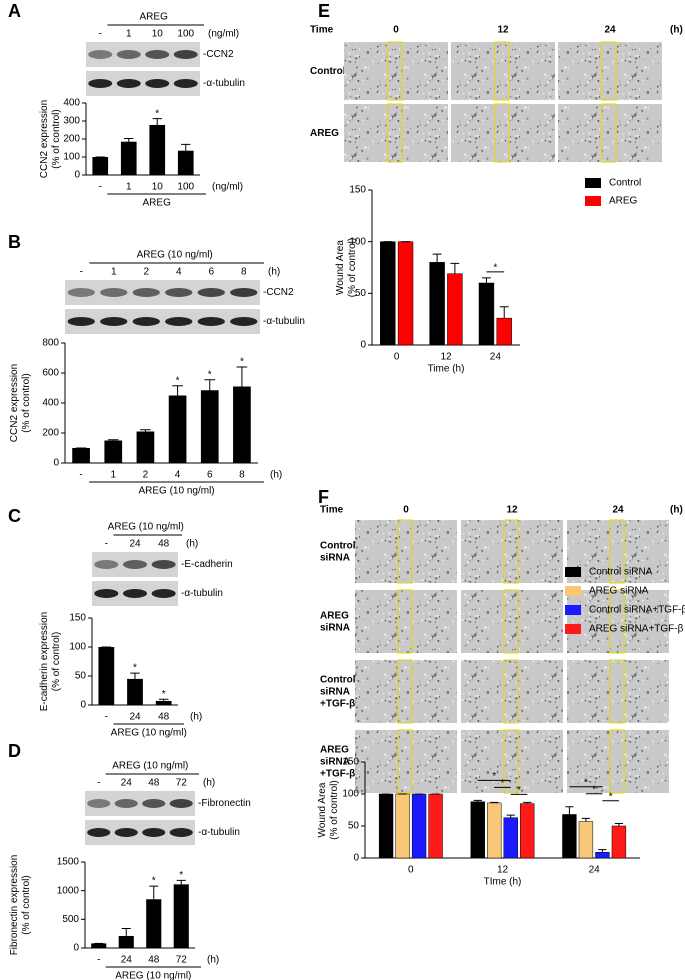 The width and height of the screenshot is (685, 980). I want to click on row-label: Control siRNA, so click(338, 551).